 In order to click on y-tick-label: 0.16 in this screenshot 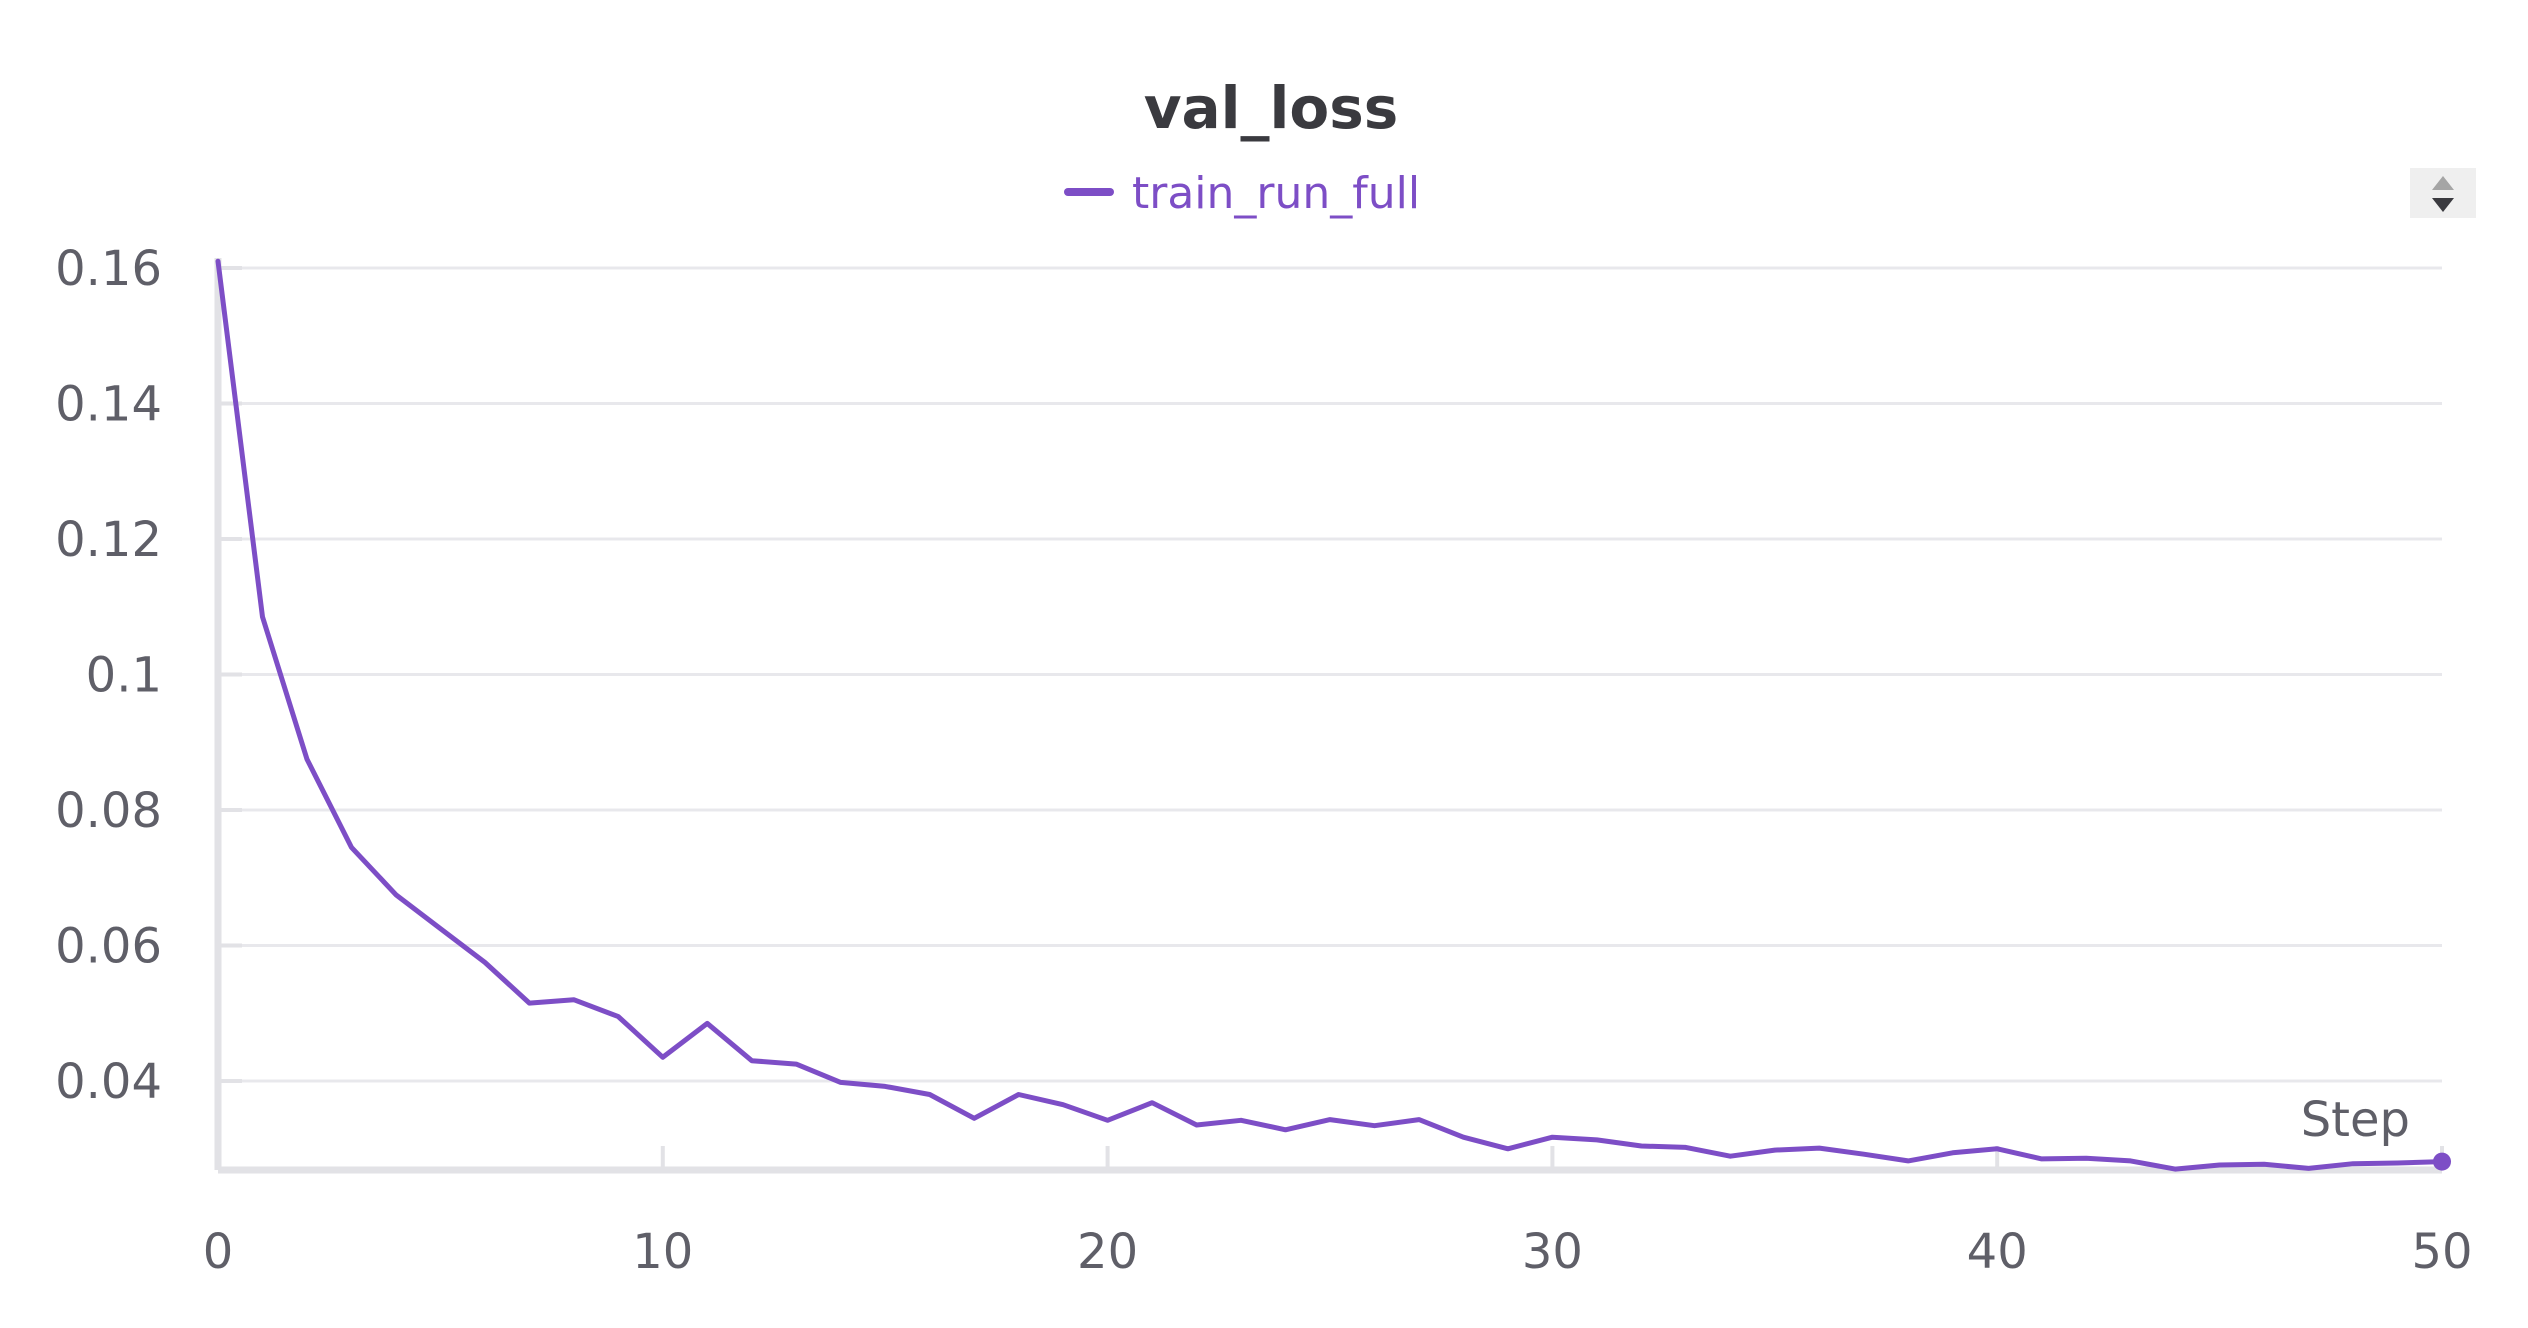, I will do `click(108, 269)`.